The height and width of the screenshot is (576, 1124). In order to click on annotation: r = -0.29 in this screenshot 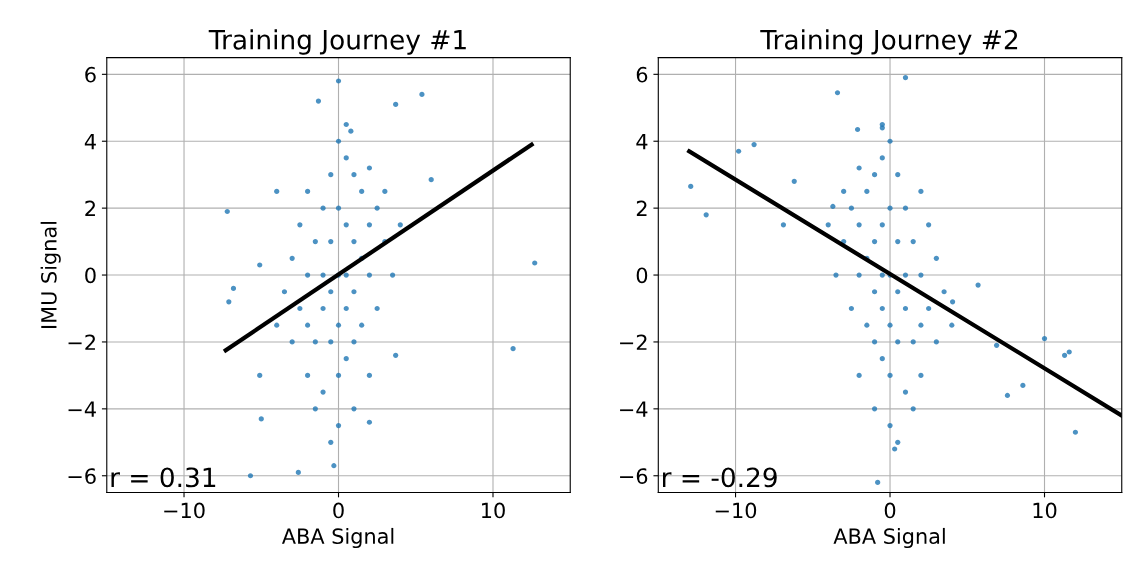, I will do `click(720, 477)`.